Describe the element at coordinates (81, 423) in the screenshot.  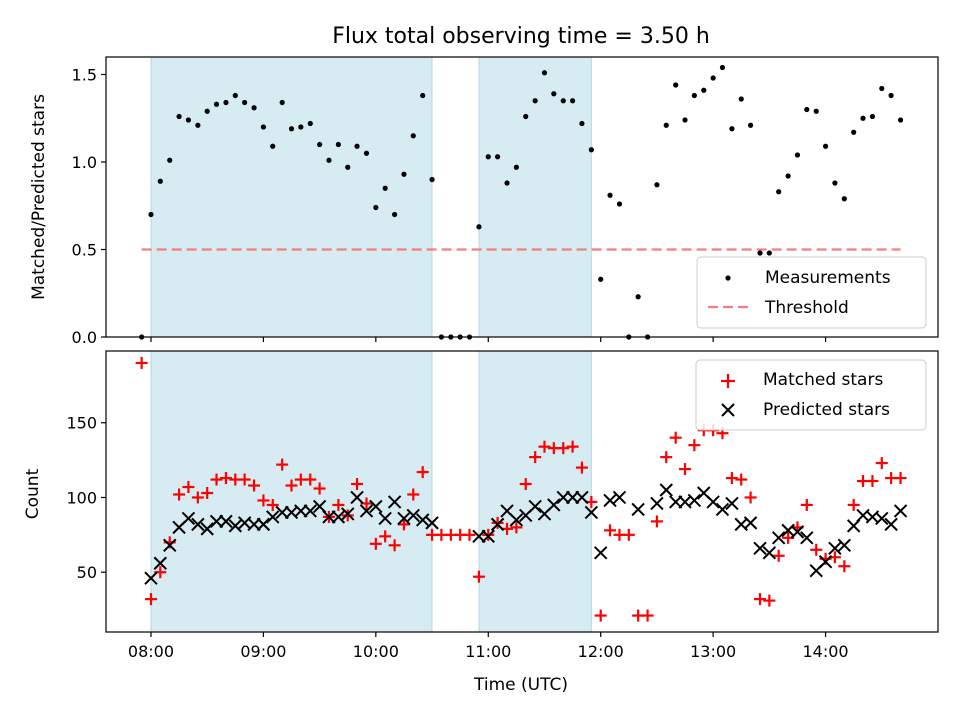
I see `count-y-tick-label: 150` at that location.